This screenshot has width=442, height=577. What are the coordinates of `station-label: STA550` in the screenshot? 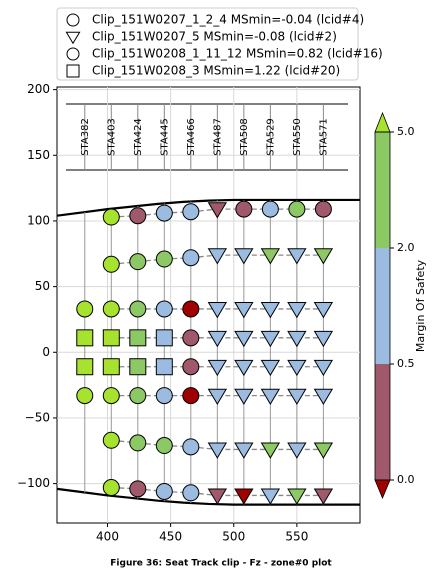 It's located at (297, 137).